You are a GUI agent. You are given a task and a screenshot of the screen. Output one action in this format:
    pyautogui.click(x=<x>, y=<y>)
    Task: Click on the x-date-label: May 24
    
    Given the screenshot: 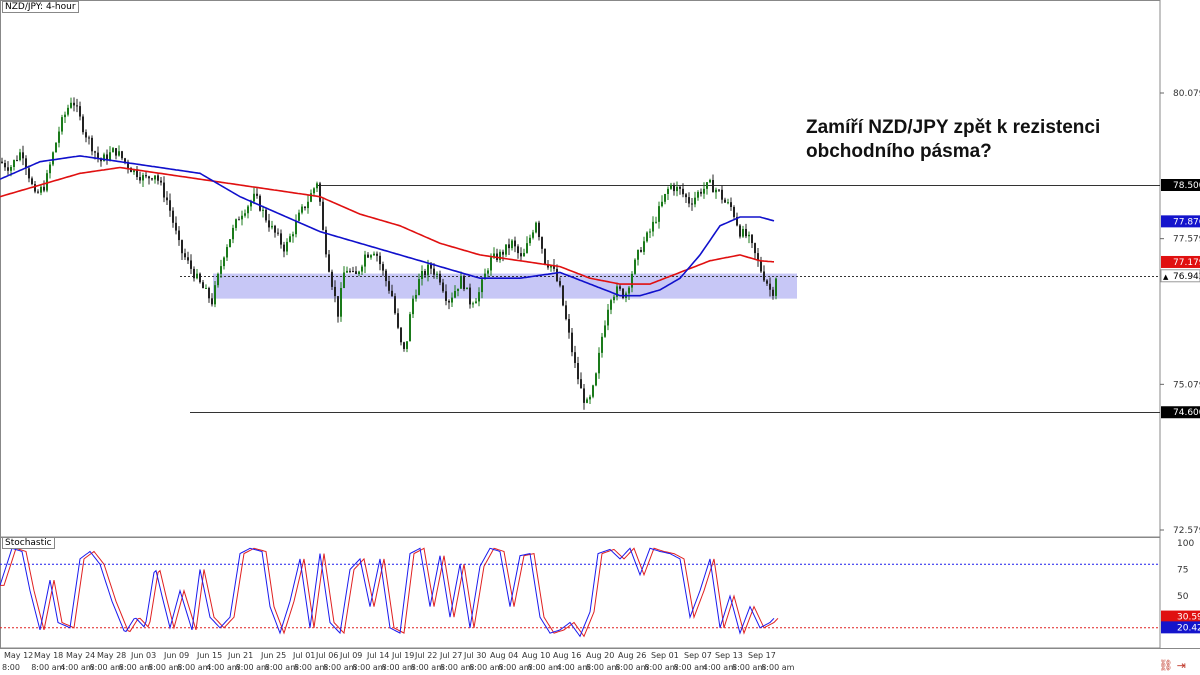 What is the action you would take?
    pyautogui.click(x=80, y=655)
    